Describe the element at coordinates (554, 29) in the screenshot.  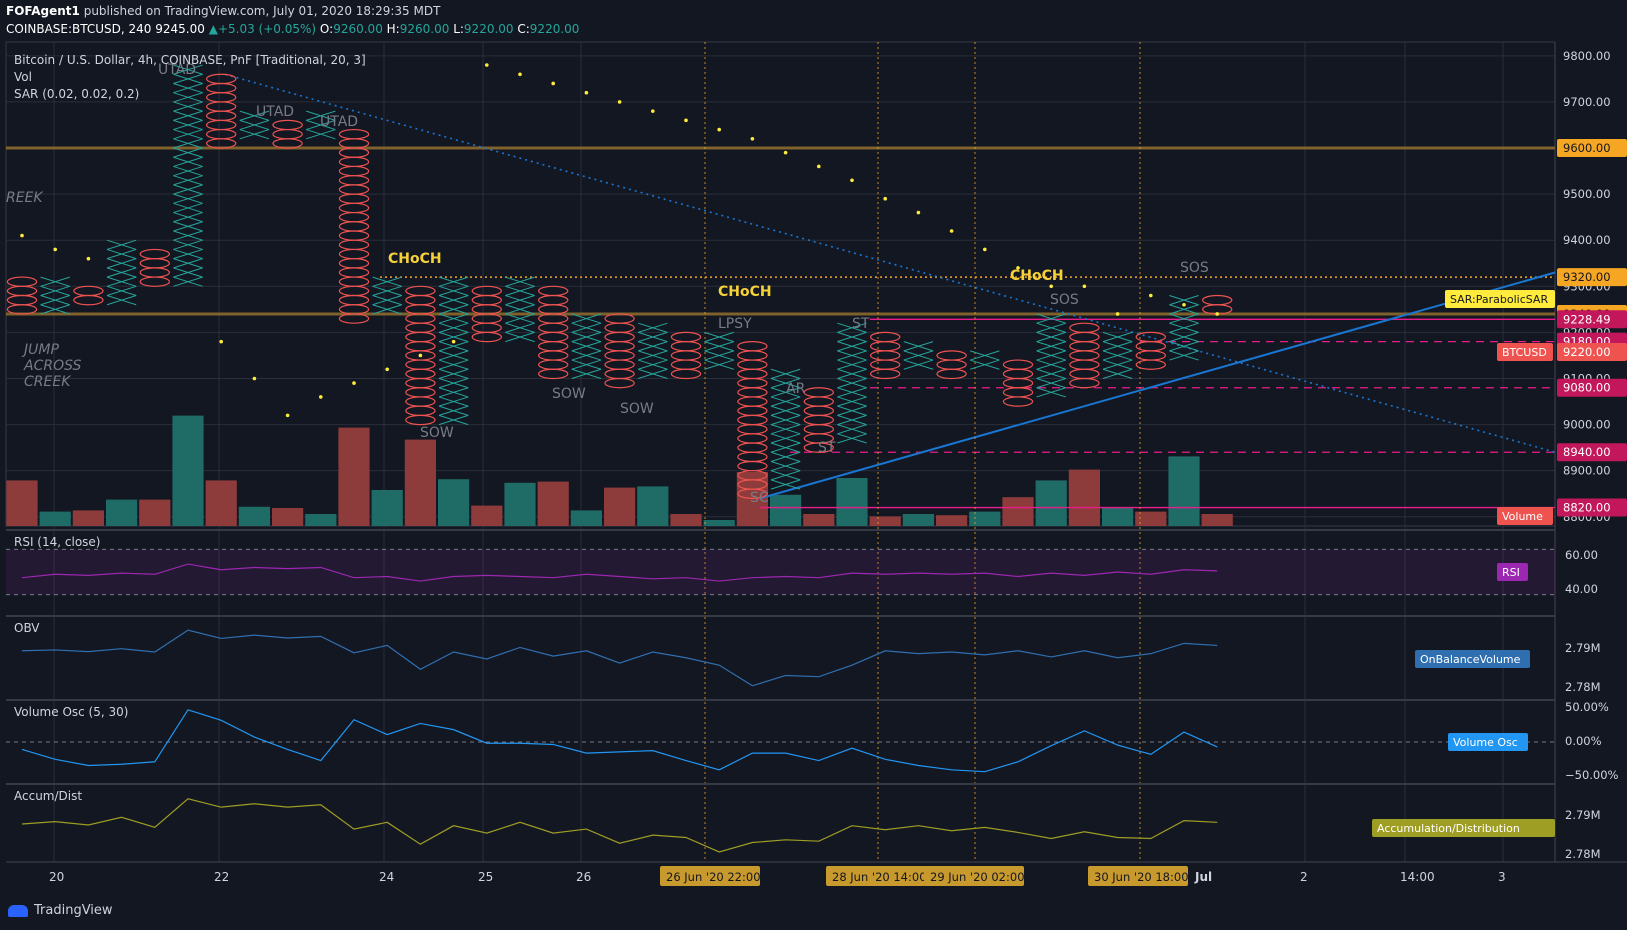
I see `close-value: 9220.00` at that location.